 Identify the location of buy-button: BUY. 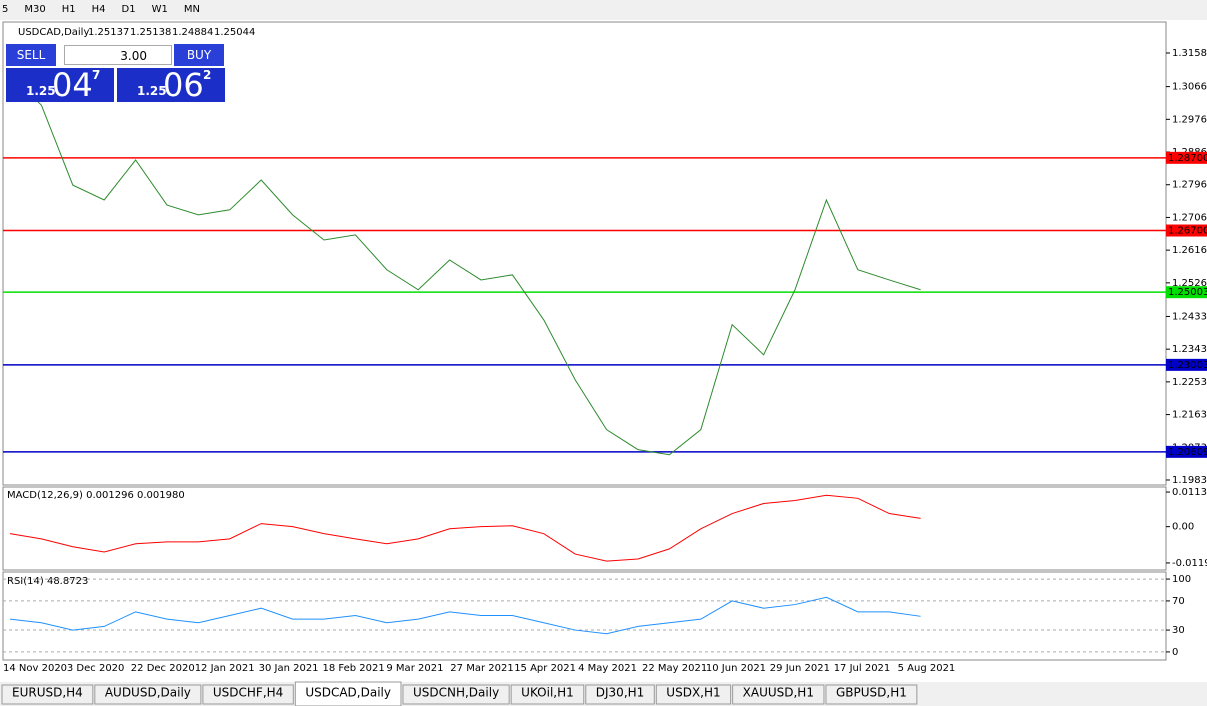
(199, 55).